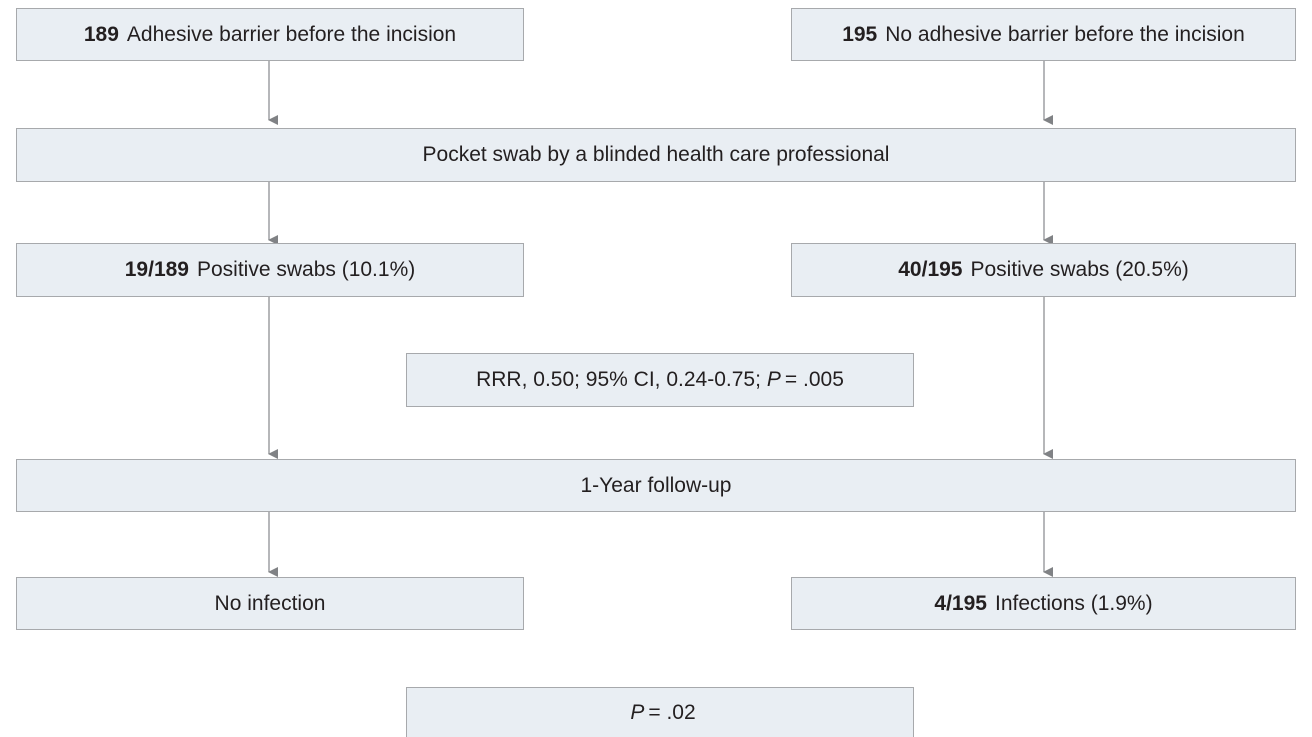  What do you see at coordinates (156, 269) in the screenshot?
I see `count: 19/189` at bounding box center [156, 269].